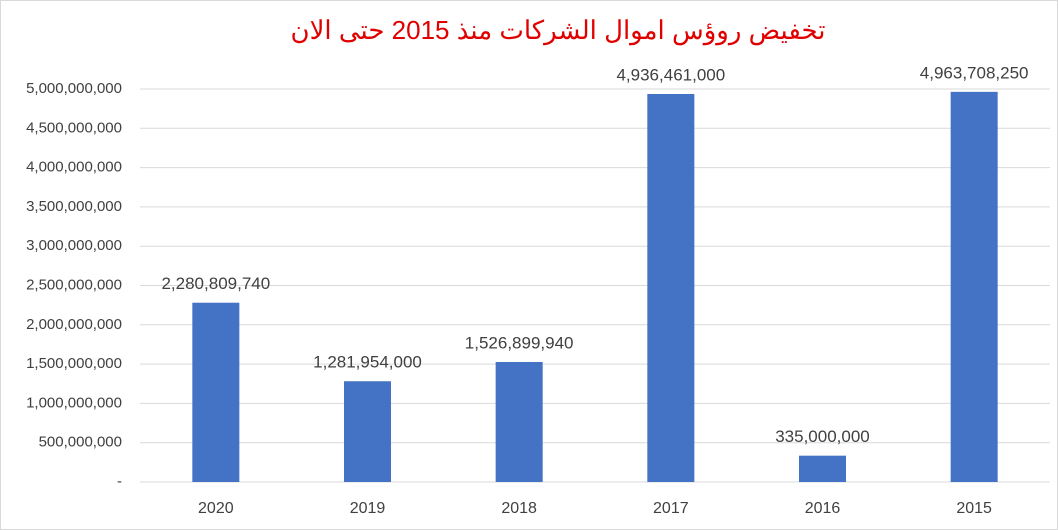 Image resolution: width=1058 pixels, height=530 pixels. I want to click on data-label: 1,281,954,000, so click(367, 362).